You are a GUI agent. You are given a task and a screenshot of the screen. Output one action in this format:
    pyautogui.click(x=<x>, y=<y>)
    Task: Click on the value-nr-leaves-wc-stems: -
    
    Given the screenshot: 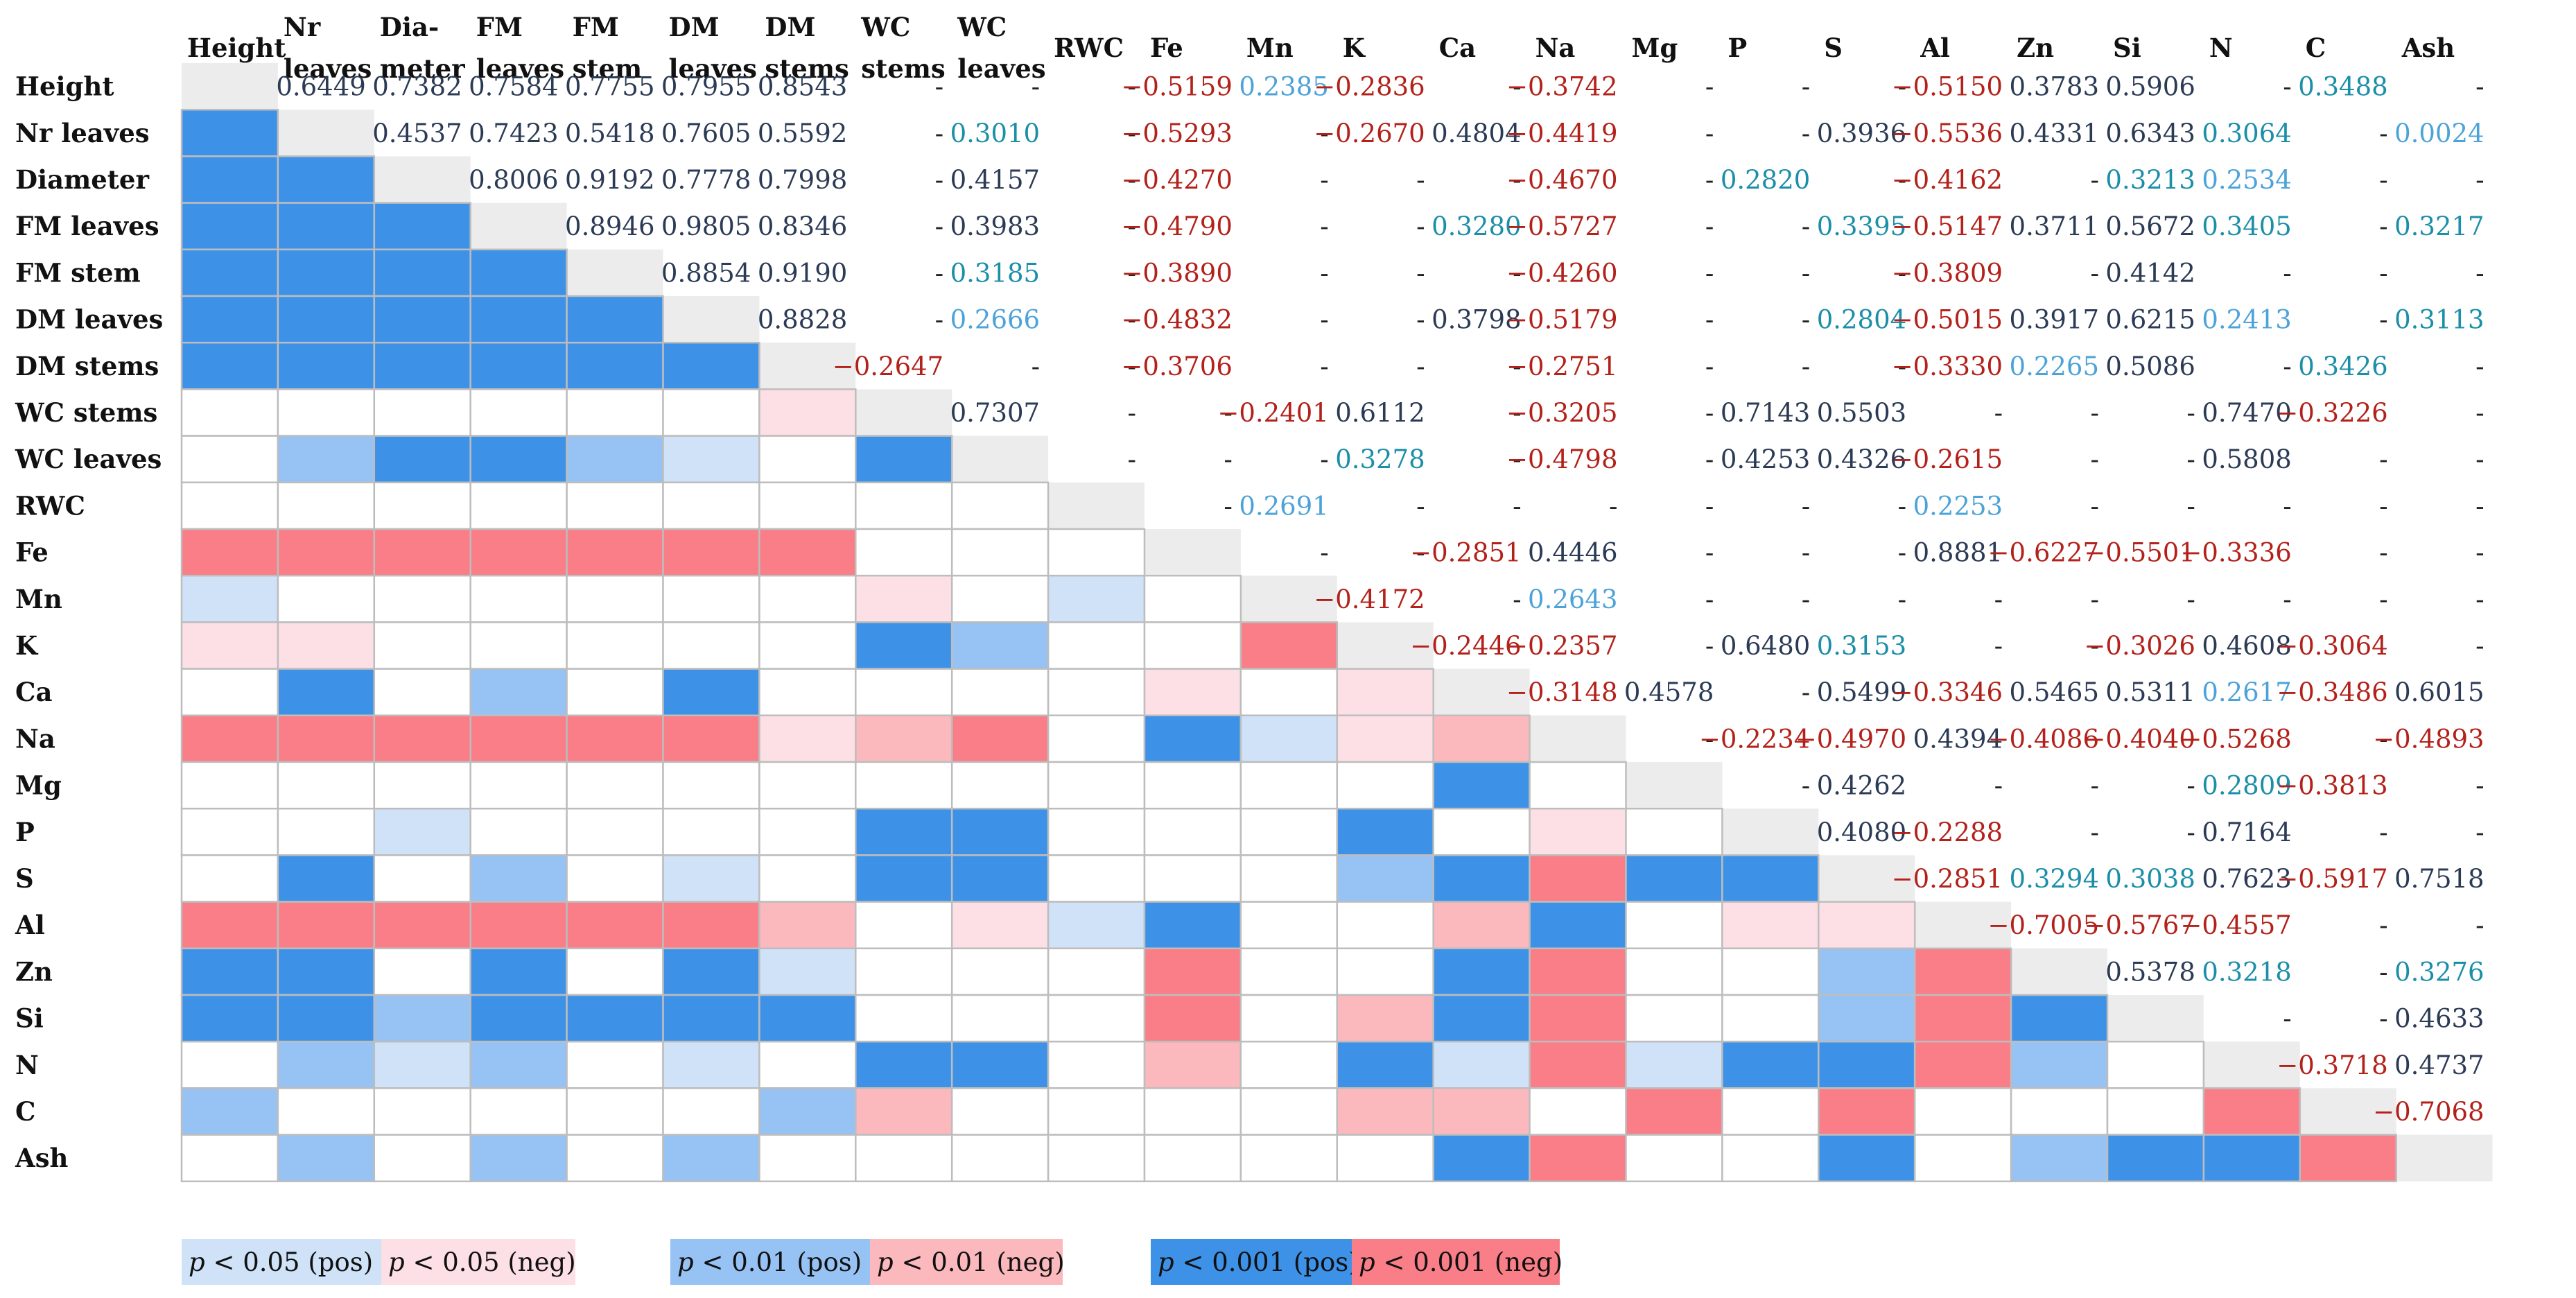 What is the action you would take?
    pyautogui.click(x=939, y=133)
    